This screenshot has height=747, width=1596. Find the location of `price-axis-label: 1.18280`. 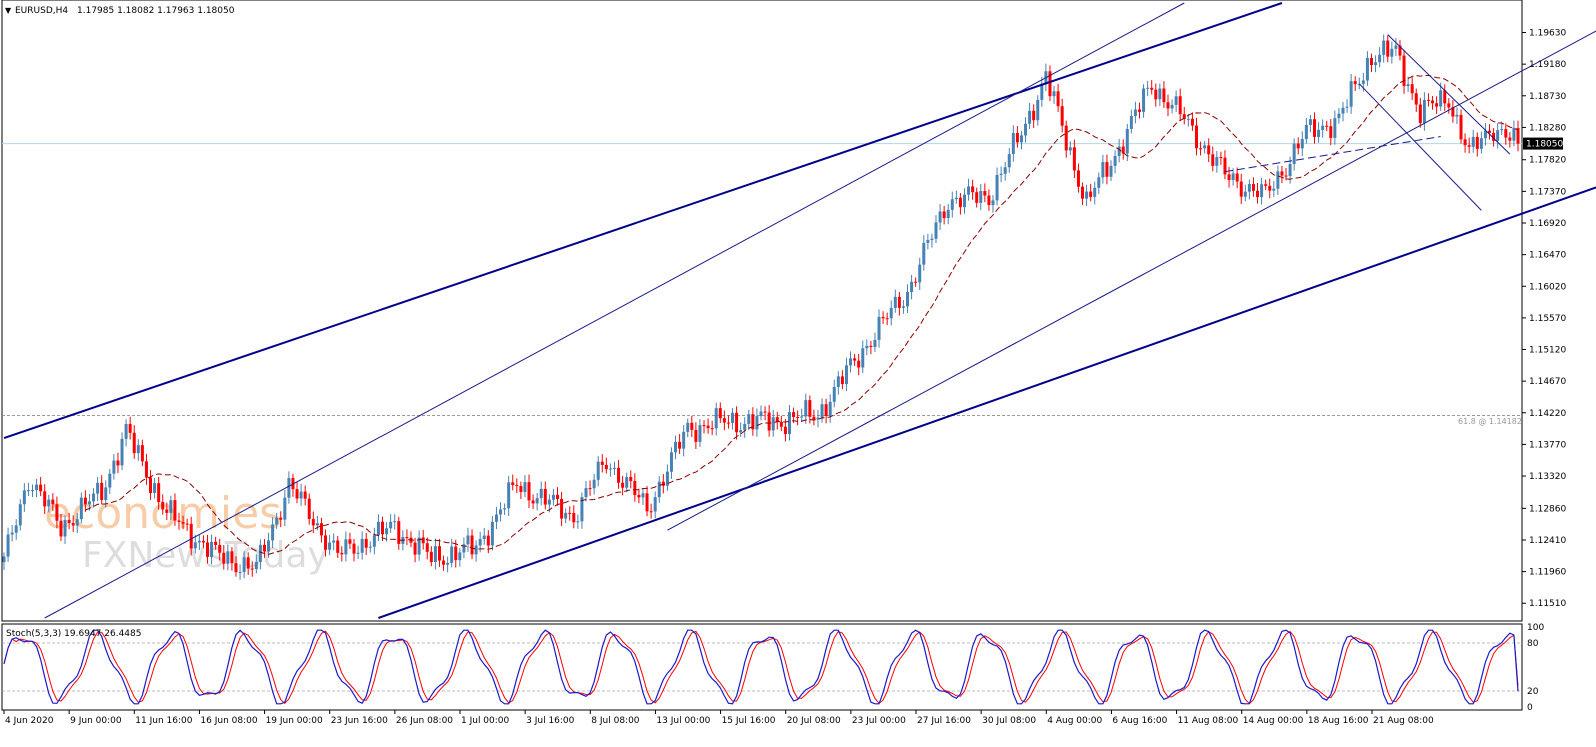

price-axis-label: 1.18280 is located at coordinates (1547, 128).